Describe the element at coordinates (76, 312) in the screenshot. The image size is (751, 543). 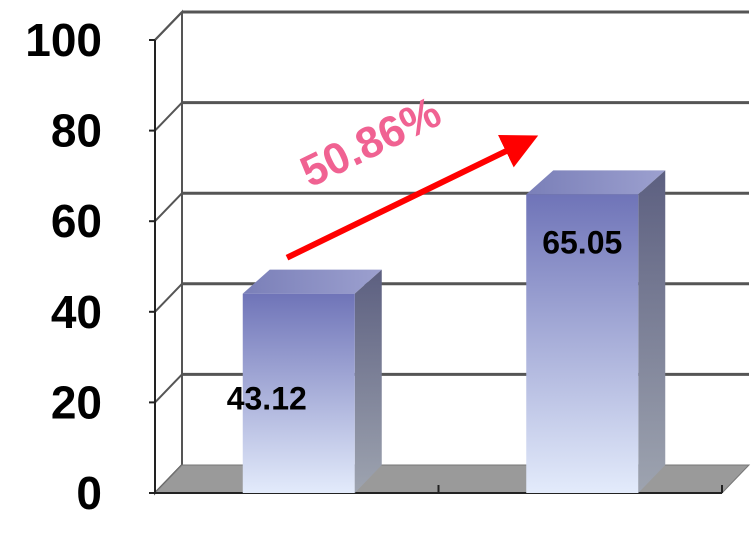
I see `y-tick-label: 40` at that location.